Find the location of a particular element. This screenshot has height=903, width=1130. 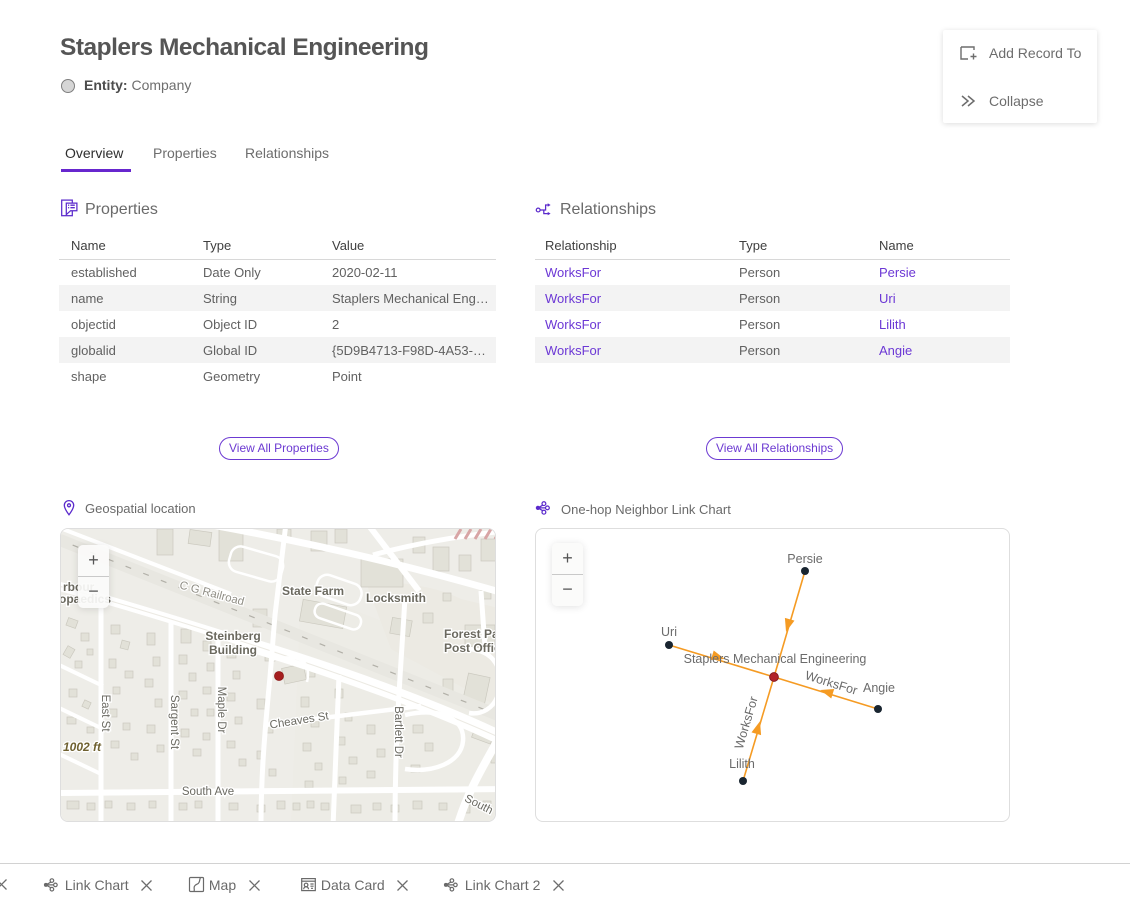

svg-text: Locksmith is located at coordinates (396, 598).